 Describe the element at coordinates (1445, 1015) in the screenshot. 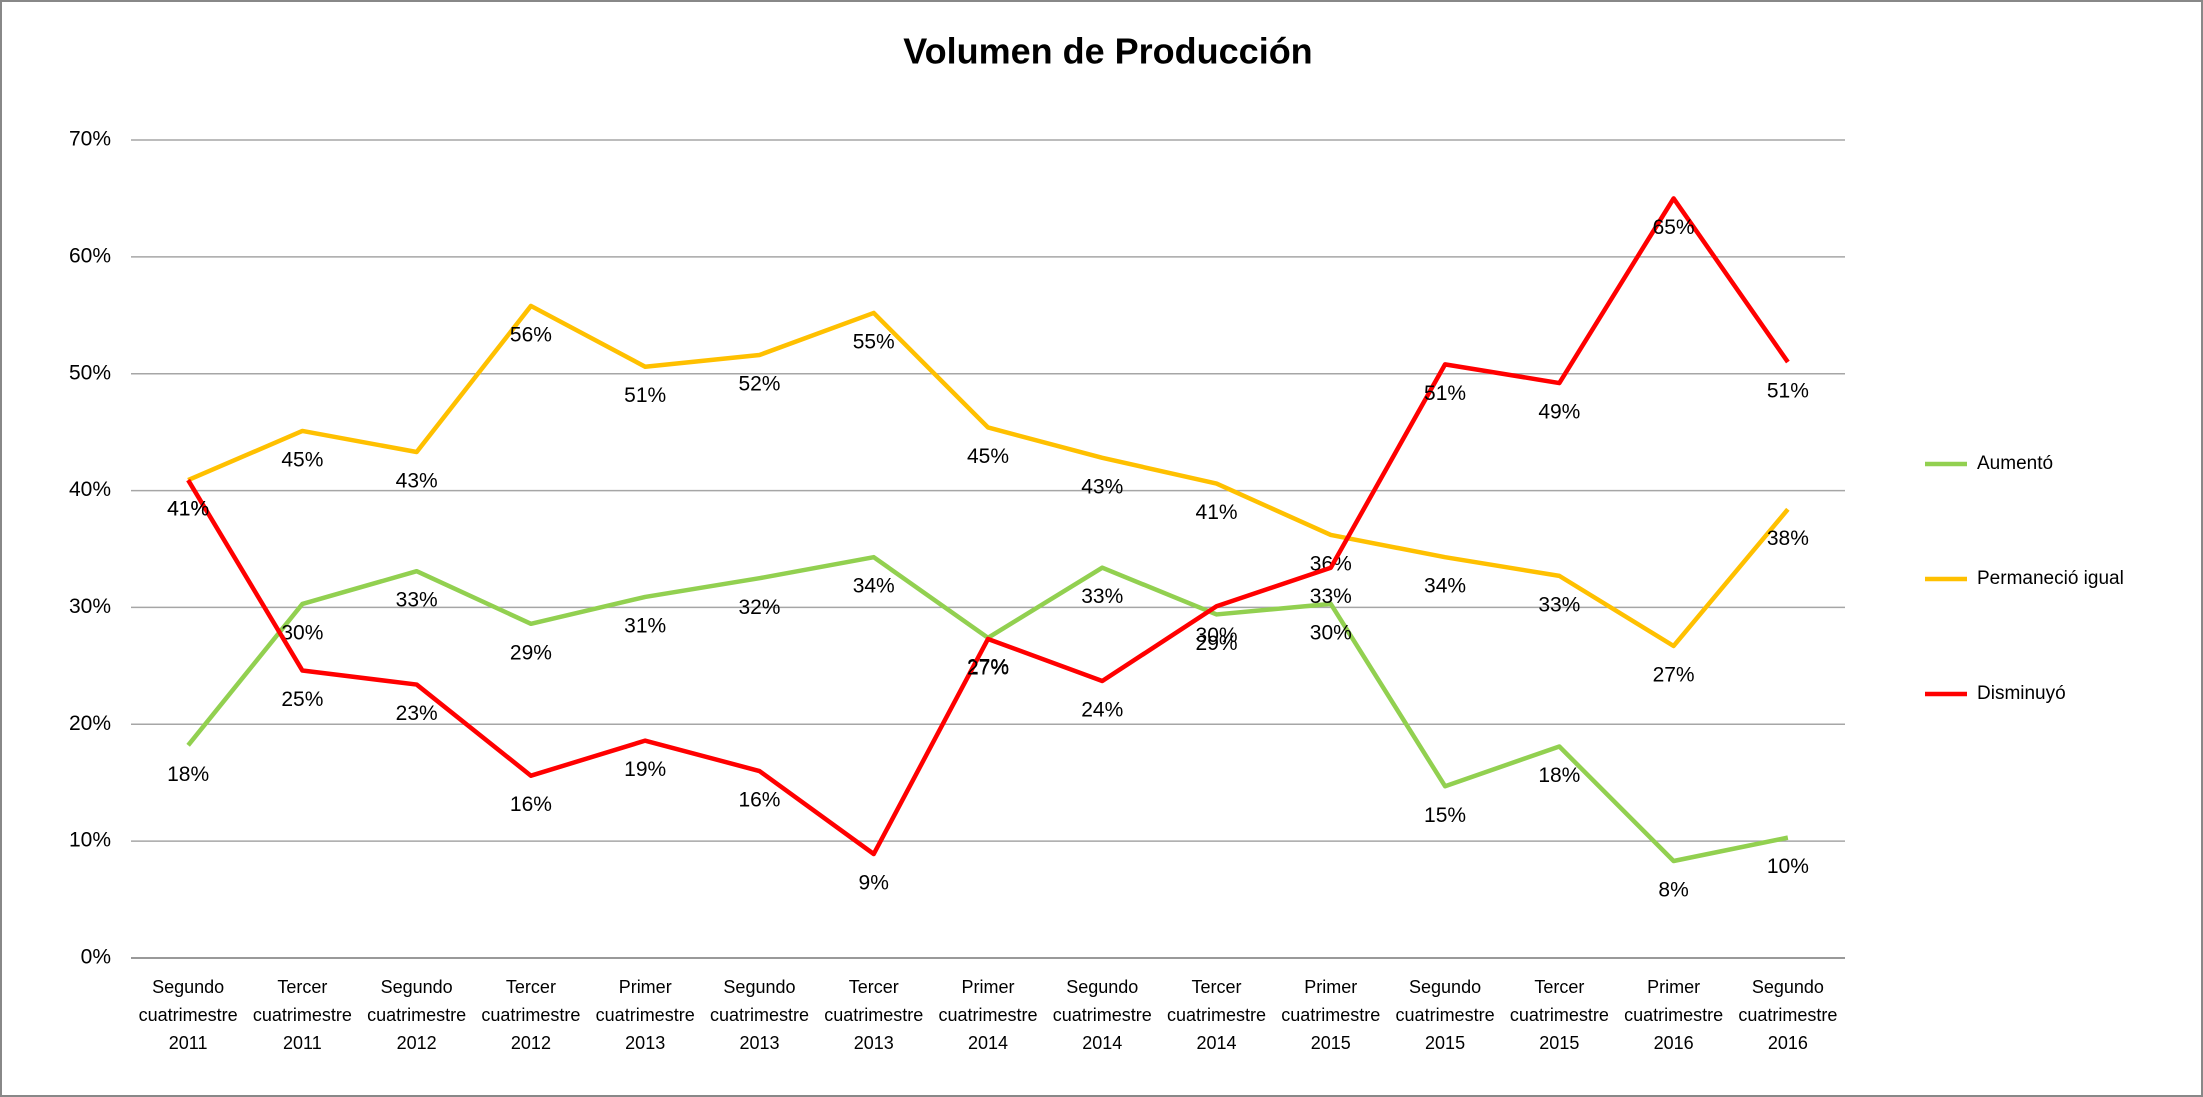

I see `x-tick-label: Segundo cuatrimestre 2015` at that location.